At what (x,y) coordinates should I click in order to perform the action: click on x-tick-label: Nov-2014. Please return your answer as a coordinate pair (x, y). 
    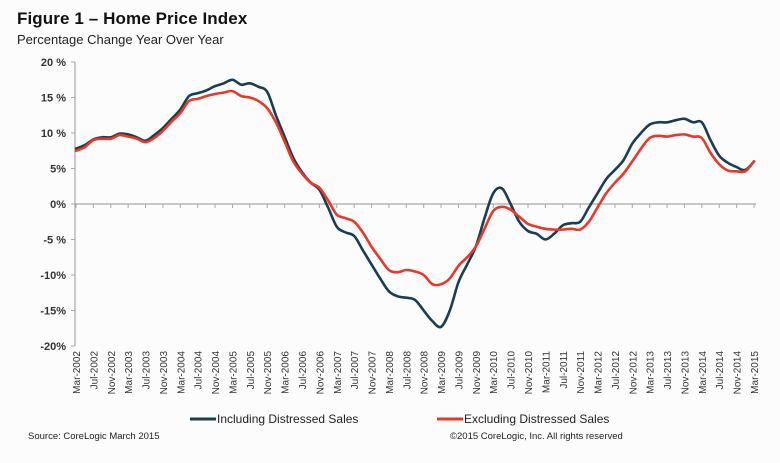
    Looking at the image, I should click on (738, 373).